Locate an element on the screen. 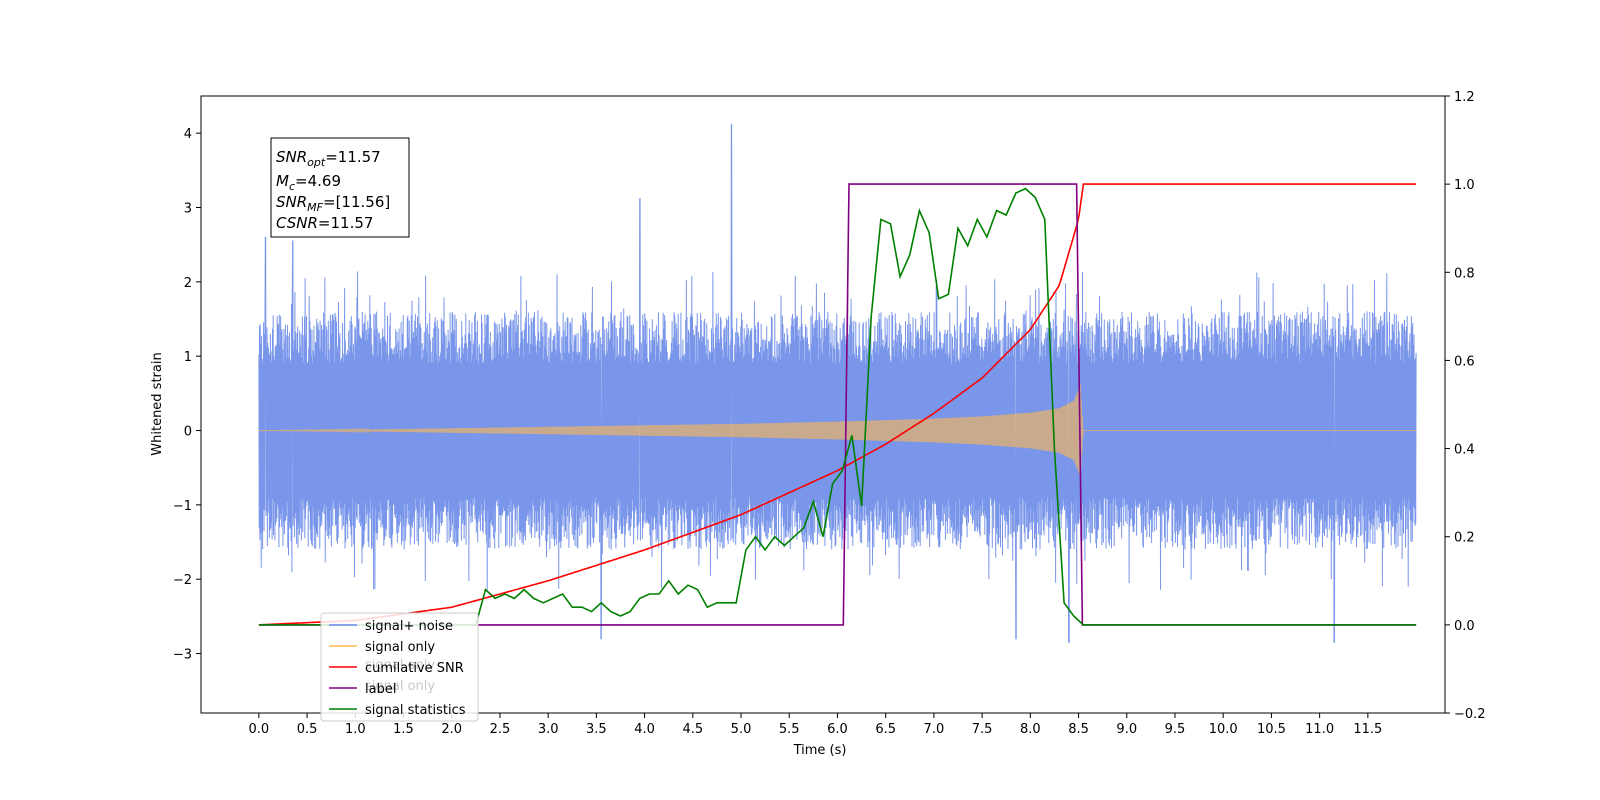  x-tick-label: 5.0 is located at coordinates (741, 729).